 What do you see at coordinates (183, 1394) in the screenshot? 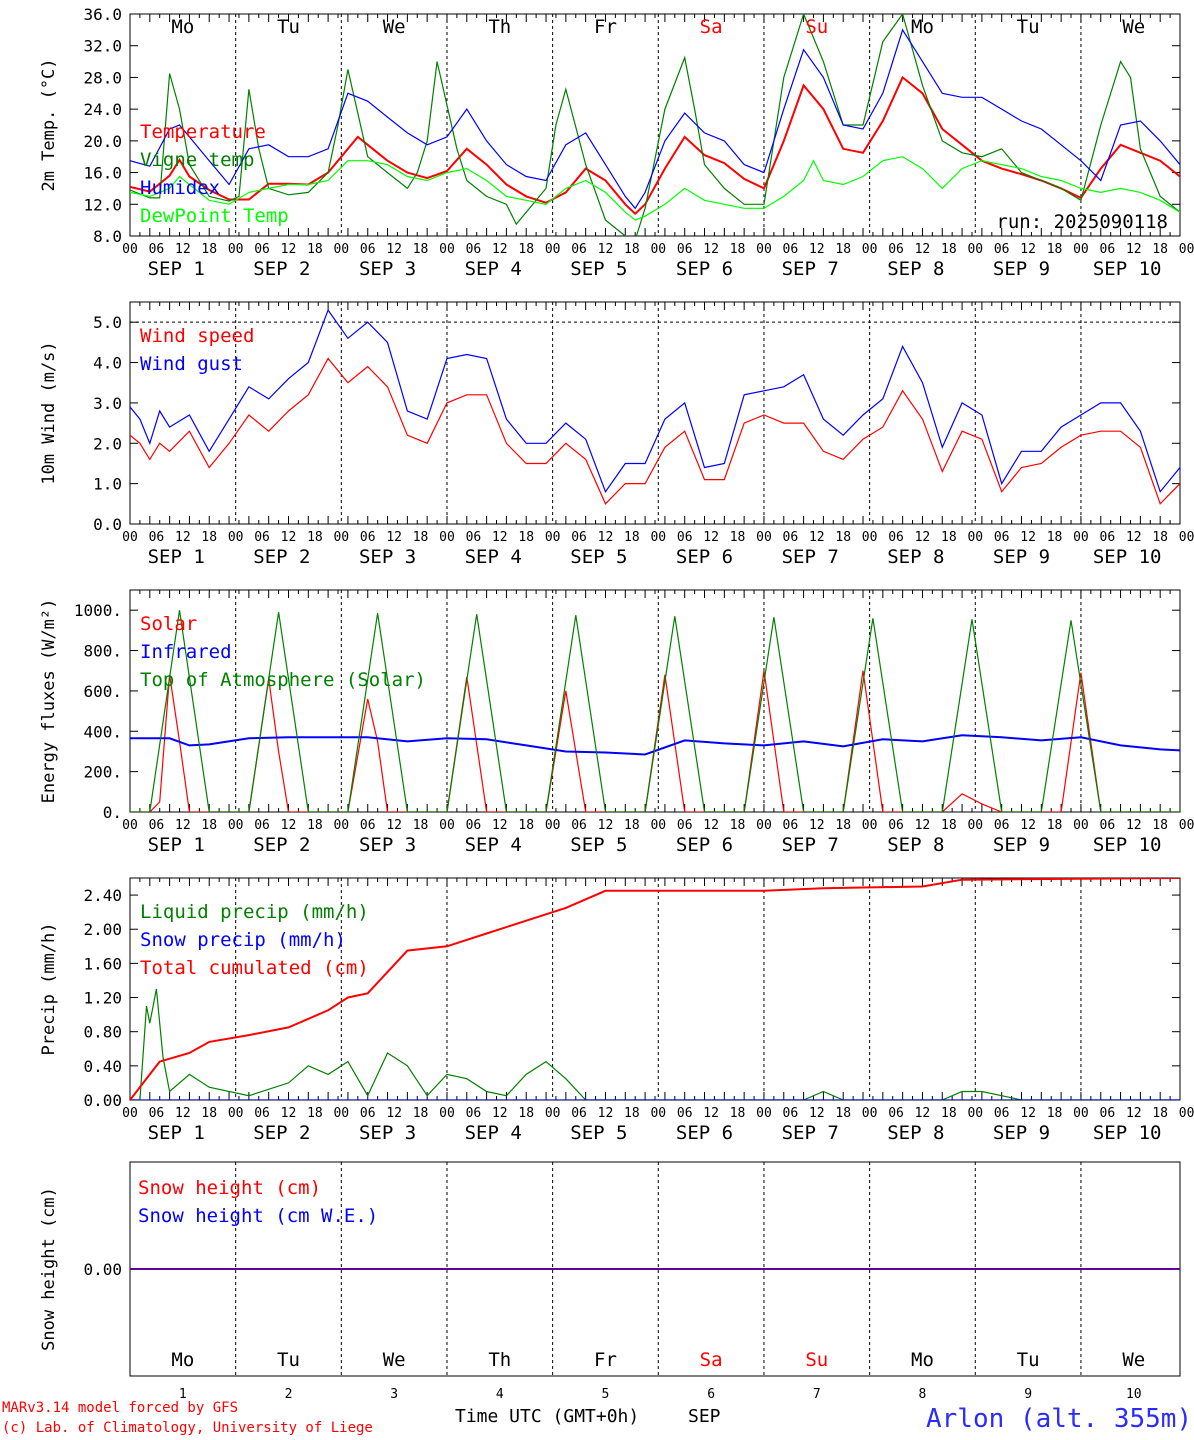
I see `day-number: 1` at bounding box center [183, 1394].